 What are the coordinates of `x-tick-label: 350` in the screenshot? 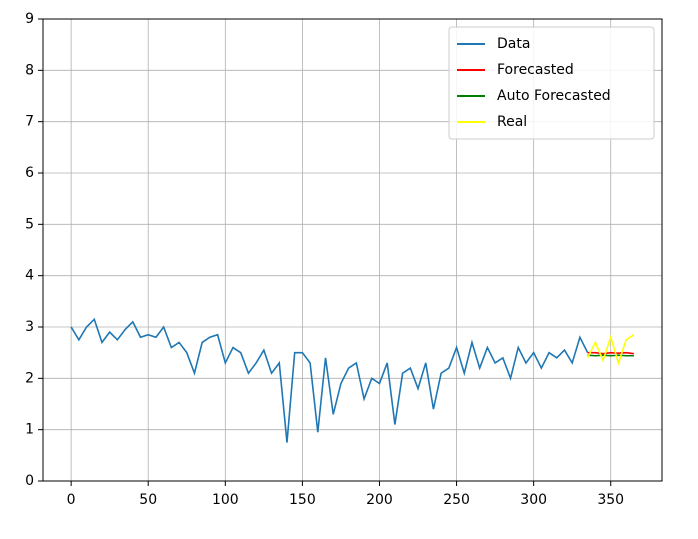 It's located at (610, 500).